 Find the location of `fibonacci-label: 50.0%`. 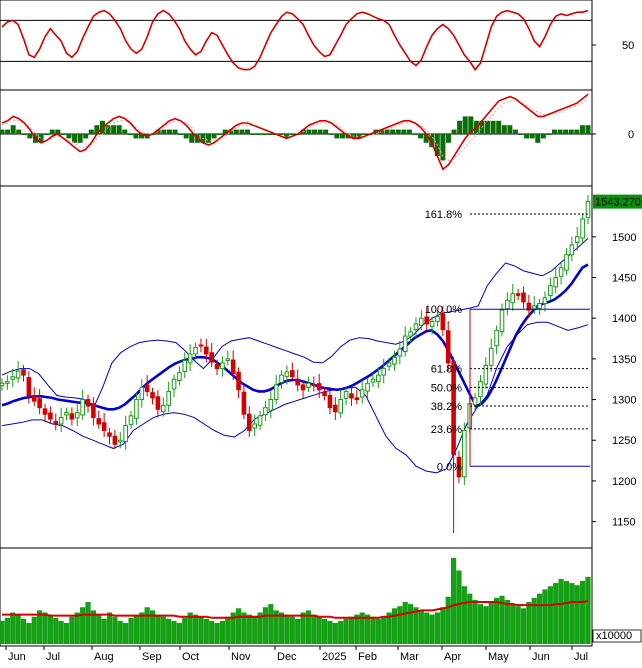

fibonacci-label: 50.0% is located at coordinates (446, 388).